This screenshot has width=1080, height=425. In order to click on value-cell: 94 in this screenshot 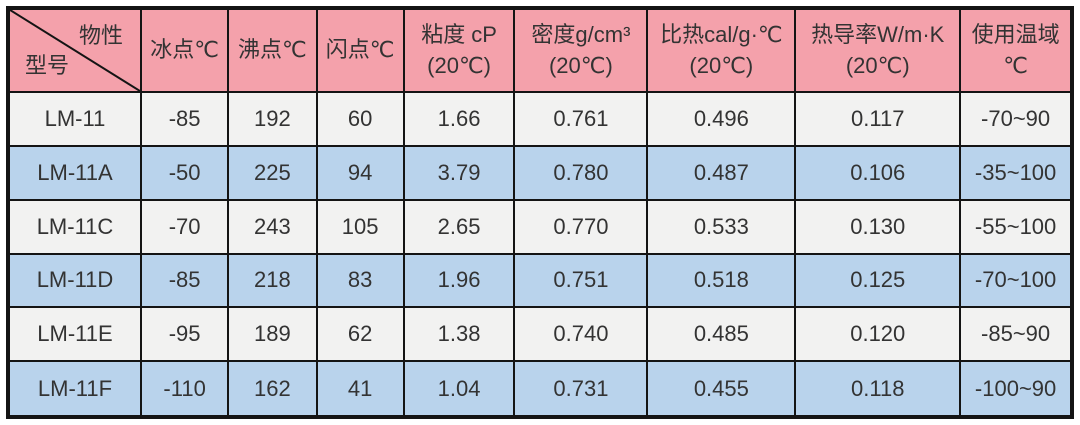, I will do `click(360, 172)`.